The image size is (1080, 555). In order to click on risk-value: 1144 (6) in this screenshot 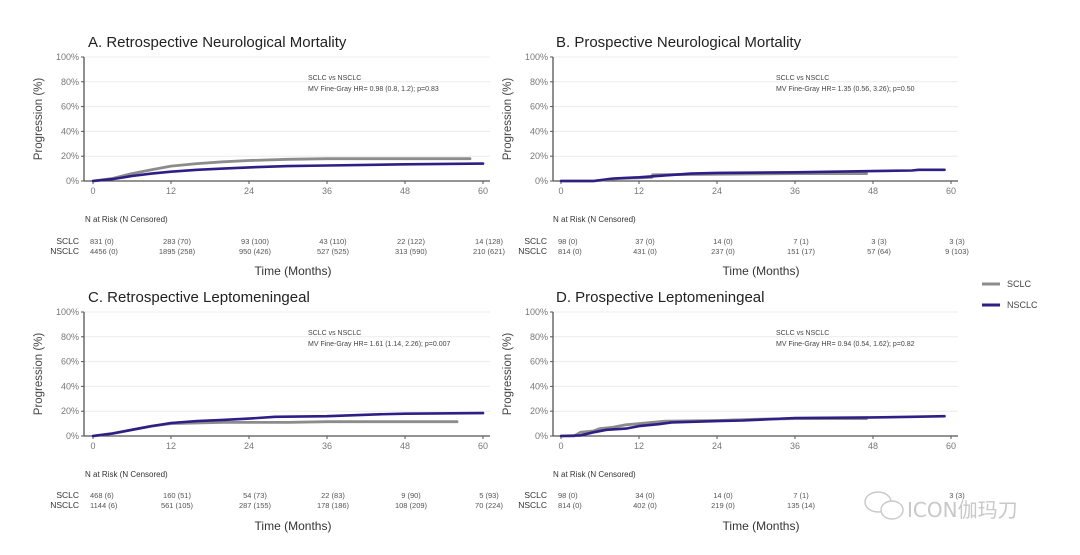, I will do `click(104, 505)`.